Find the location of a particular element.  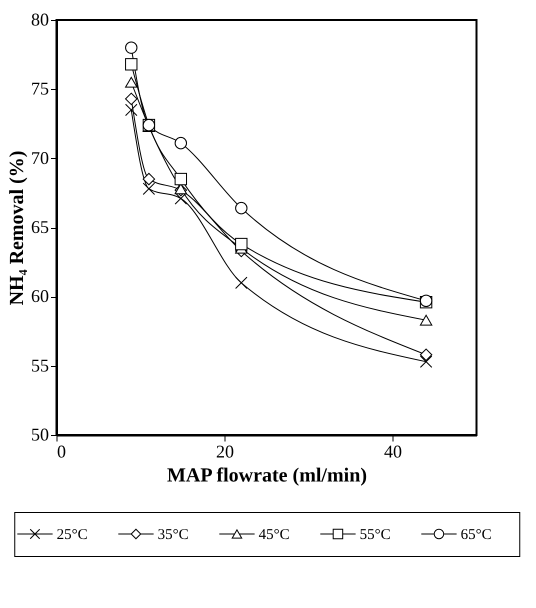

x-tick-label: 0 is located at coordinates (61, 452).